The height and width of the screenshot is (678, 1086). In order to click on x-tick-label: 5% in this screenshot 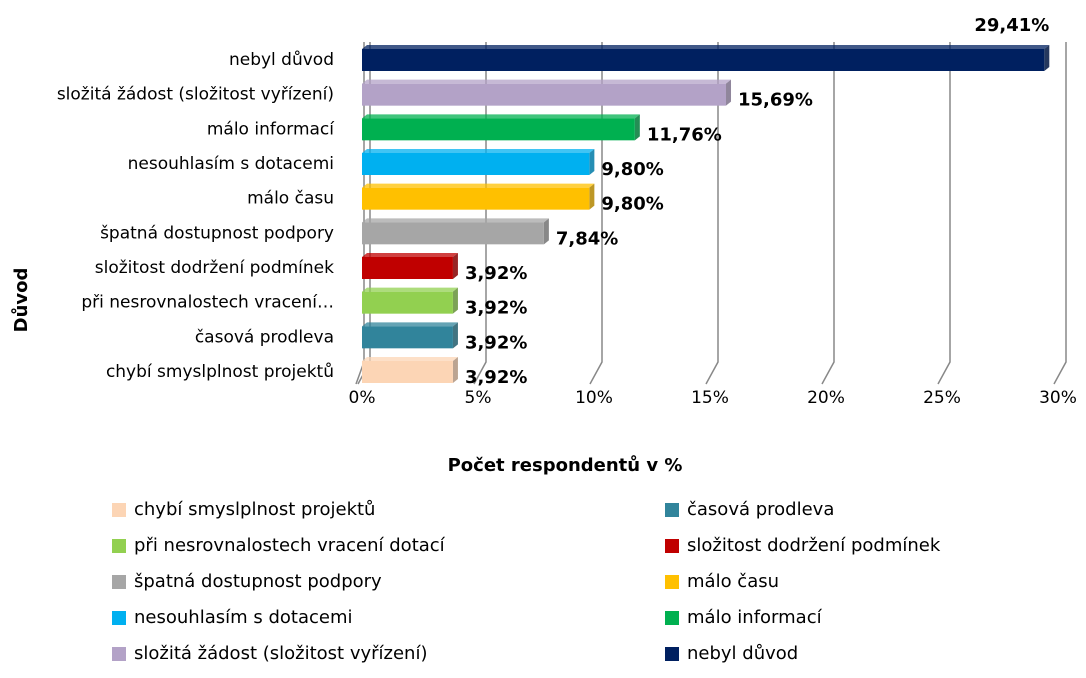, I will do `click(478, 398)`.